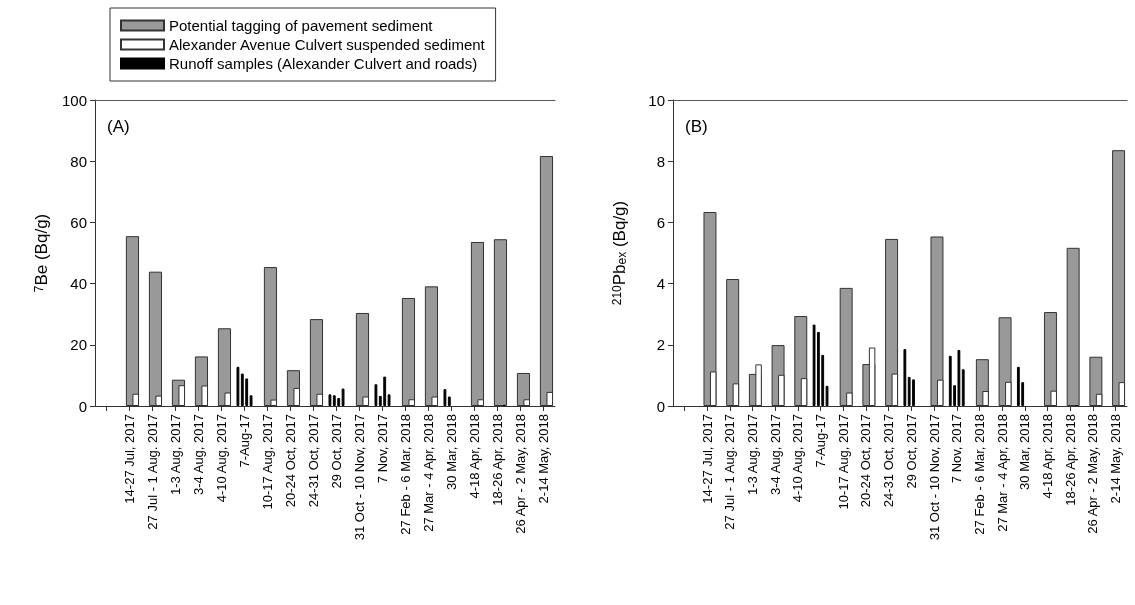  What do you see at coordinates (660, 161) in the screenshot?
I see `y-tick-label: 8` at bounding box center [660, 161].